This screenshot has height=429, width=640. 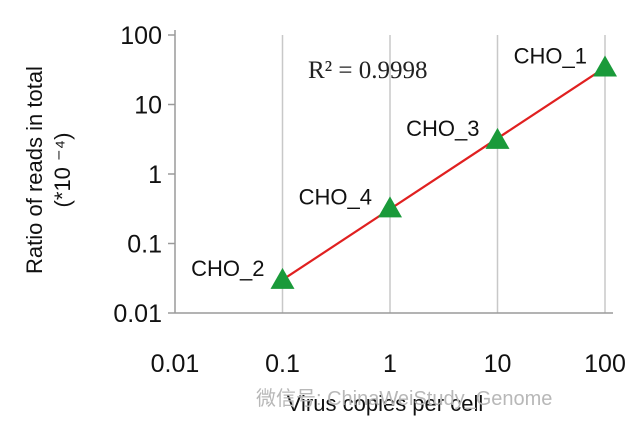 What do you see at coordinates (605, 364) in the screenshot?
I see `x-tick-label: 100` at bounding box center [605, 364].